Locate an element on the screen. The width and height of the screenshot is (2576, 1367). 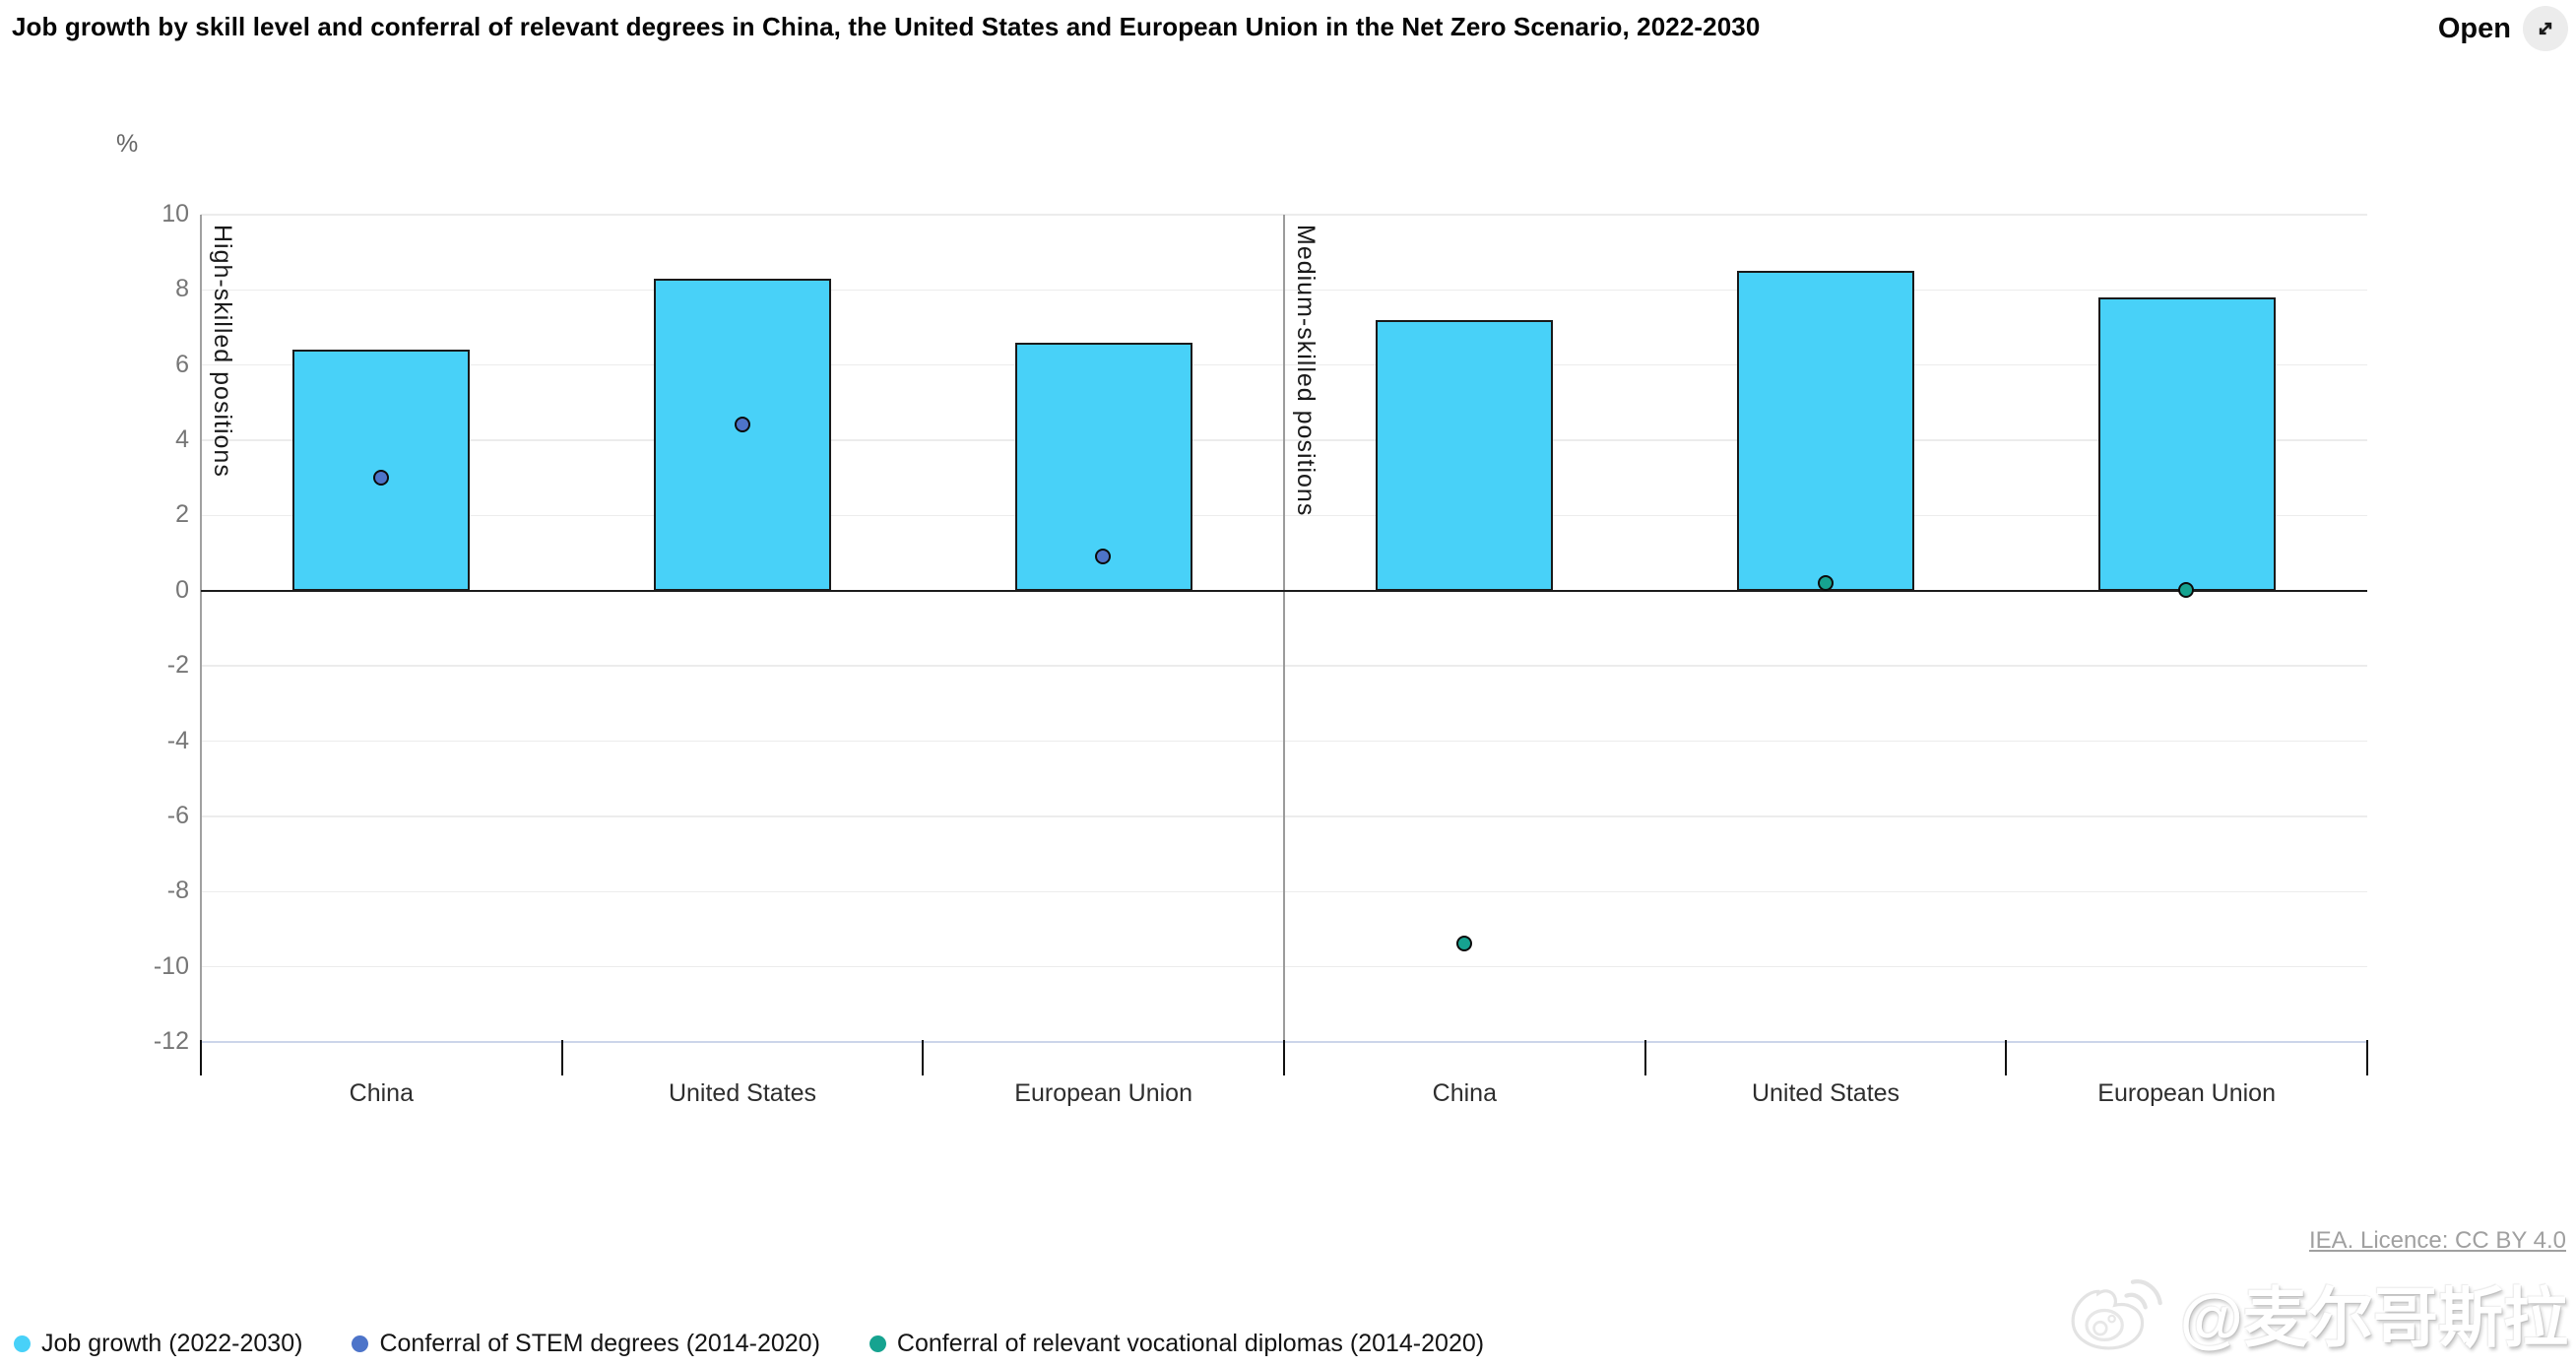
high-skilled-positions-point-european-union is located at coordinates (1103, 556).